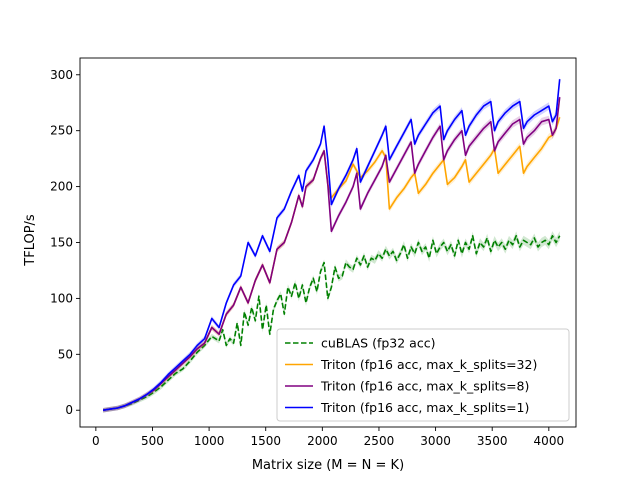 Image resolution: width=640 pixels, height=480 pixels. I want to click on legend-box, so click(423, 375).